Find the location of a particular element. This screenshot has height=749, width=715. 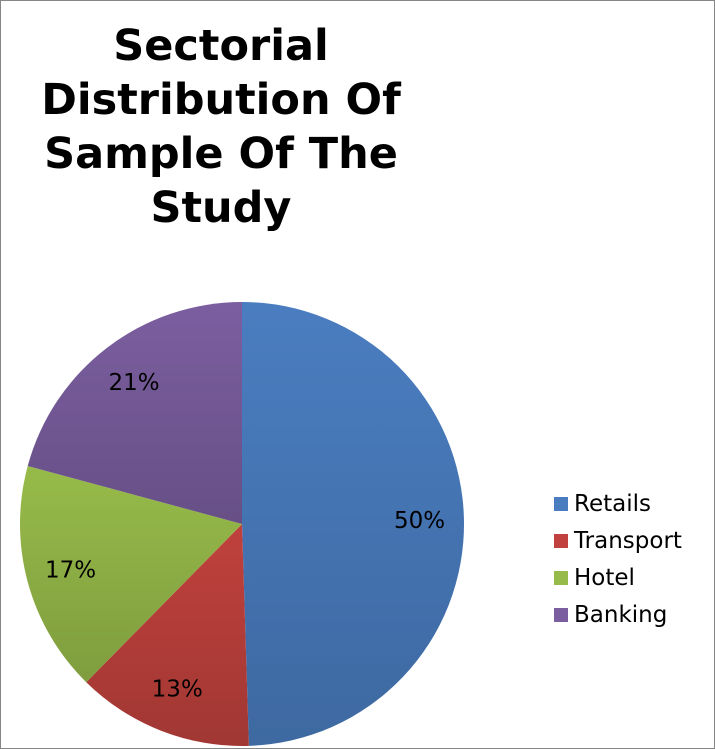

pie-slice-banking is located at coordinates (134, 413).